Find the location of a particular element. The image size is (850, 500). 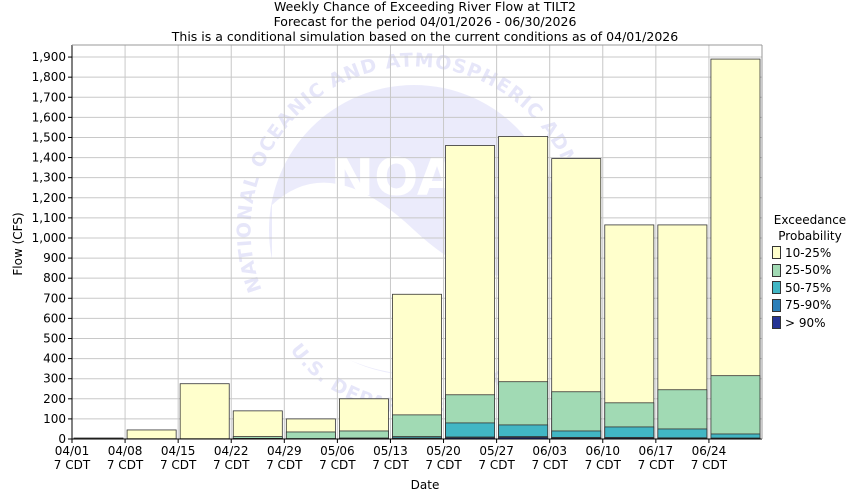

legend-item: 10-25% is located at coordinates (810, 253).